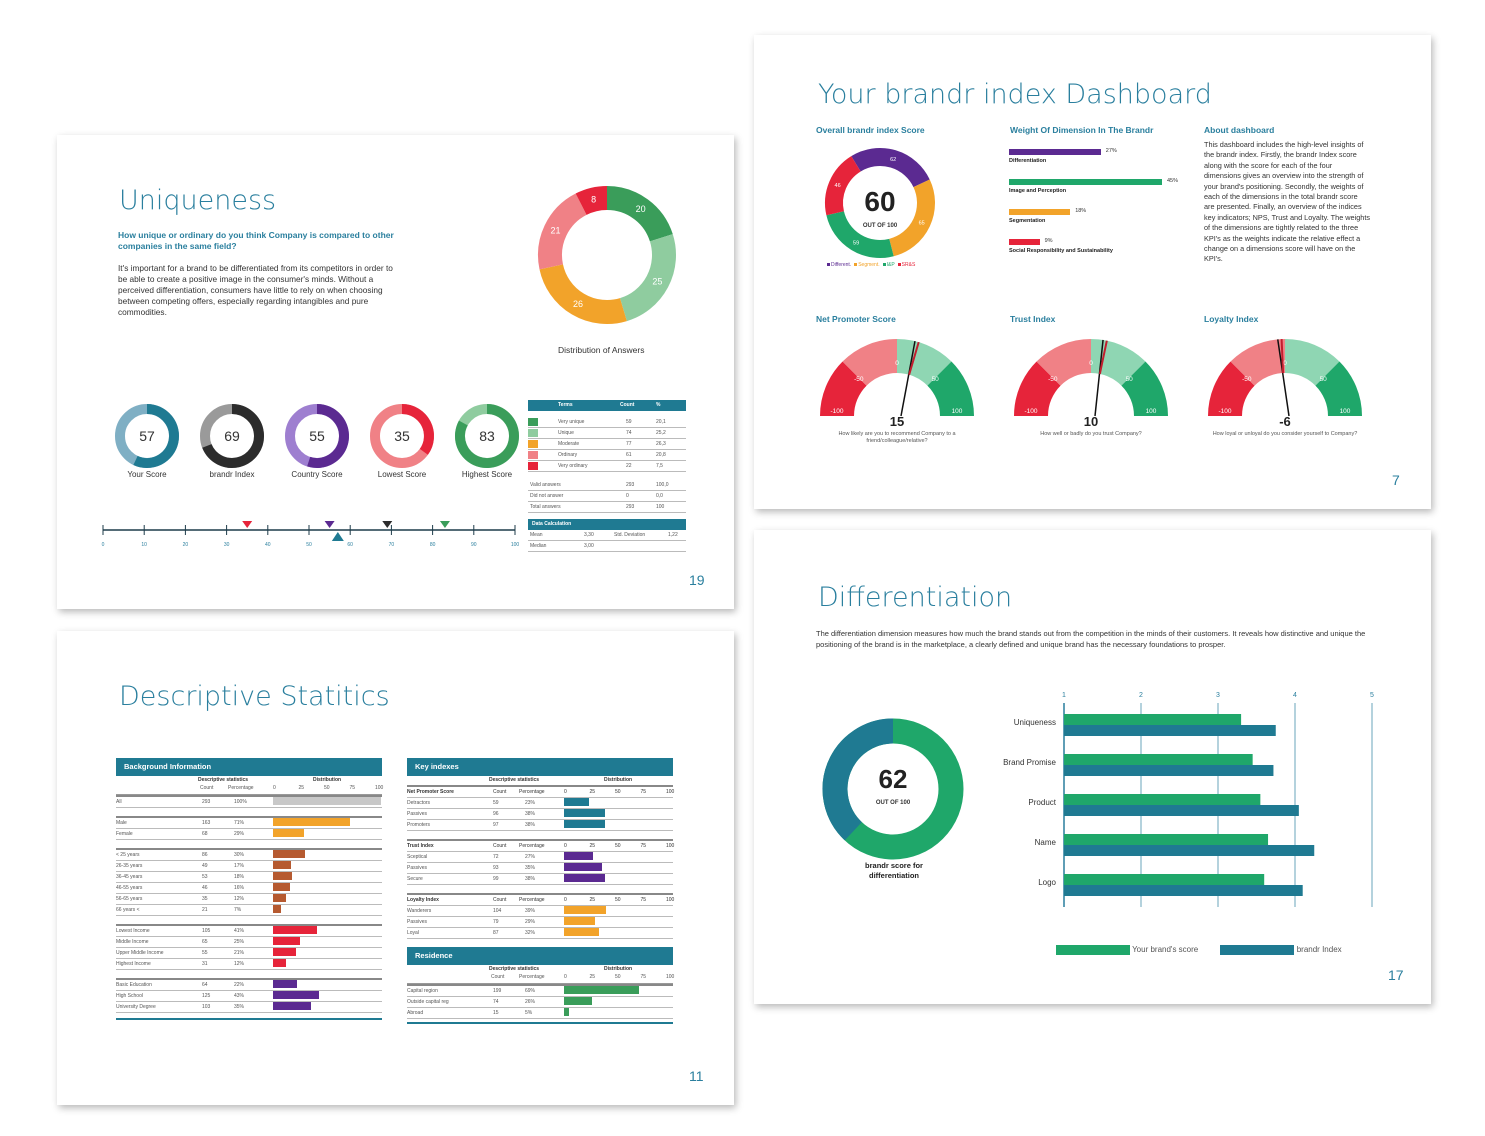 The height and width of the screenshot is (1136, 1485). What do you see at coordinates (134, 985) in the screenshot?
I see `stat-name: Basic Education` at bounding box center [134, 985].